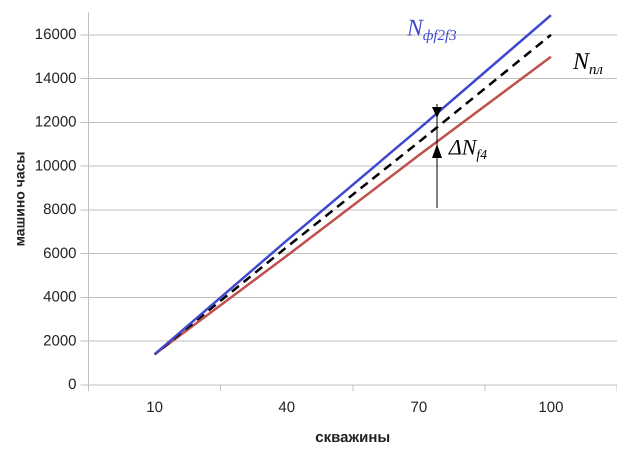  What do you see at coordinates (19, 199) in the screenshot?
I see `y-axis-title: машино часы` at bounding box center [19, 199].